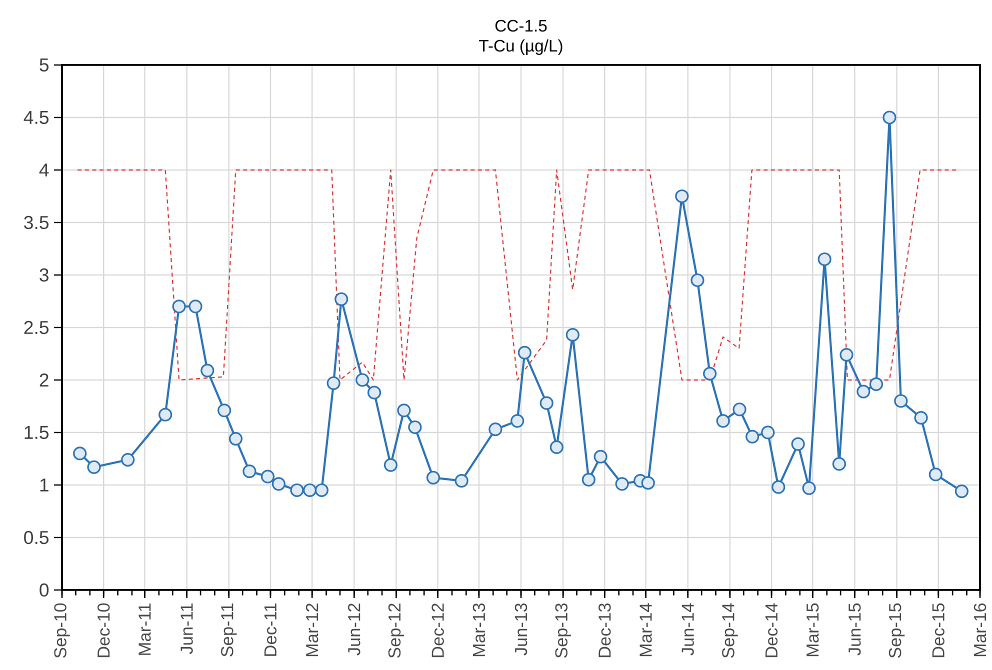 This screenshot has height=670, width=992. What do you see at coordinates (604, 630) in the screenshot?
I see `x-tick-label: Dec-13` at bounding box center [604, 630].